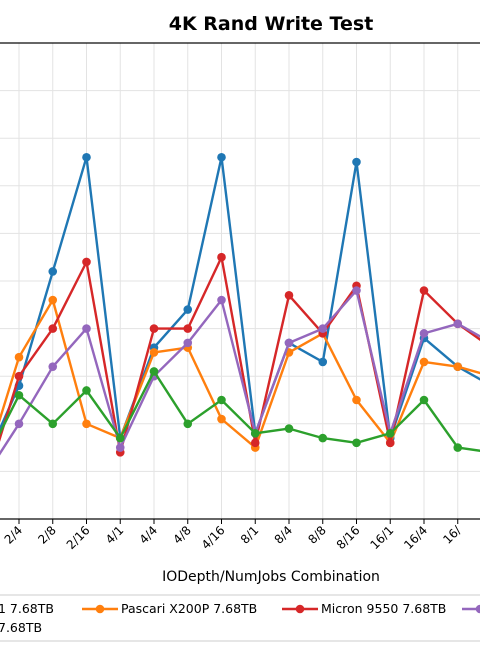  Describe the element at coordinates (271, 577) in the screenshot. I see `x-axis-label: IODepth/NumJobs Combination` at that location.